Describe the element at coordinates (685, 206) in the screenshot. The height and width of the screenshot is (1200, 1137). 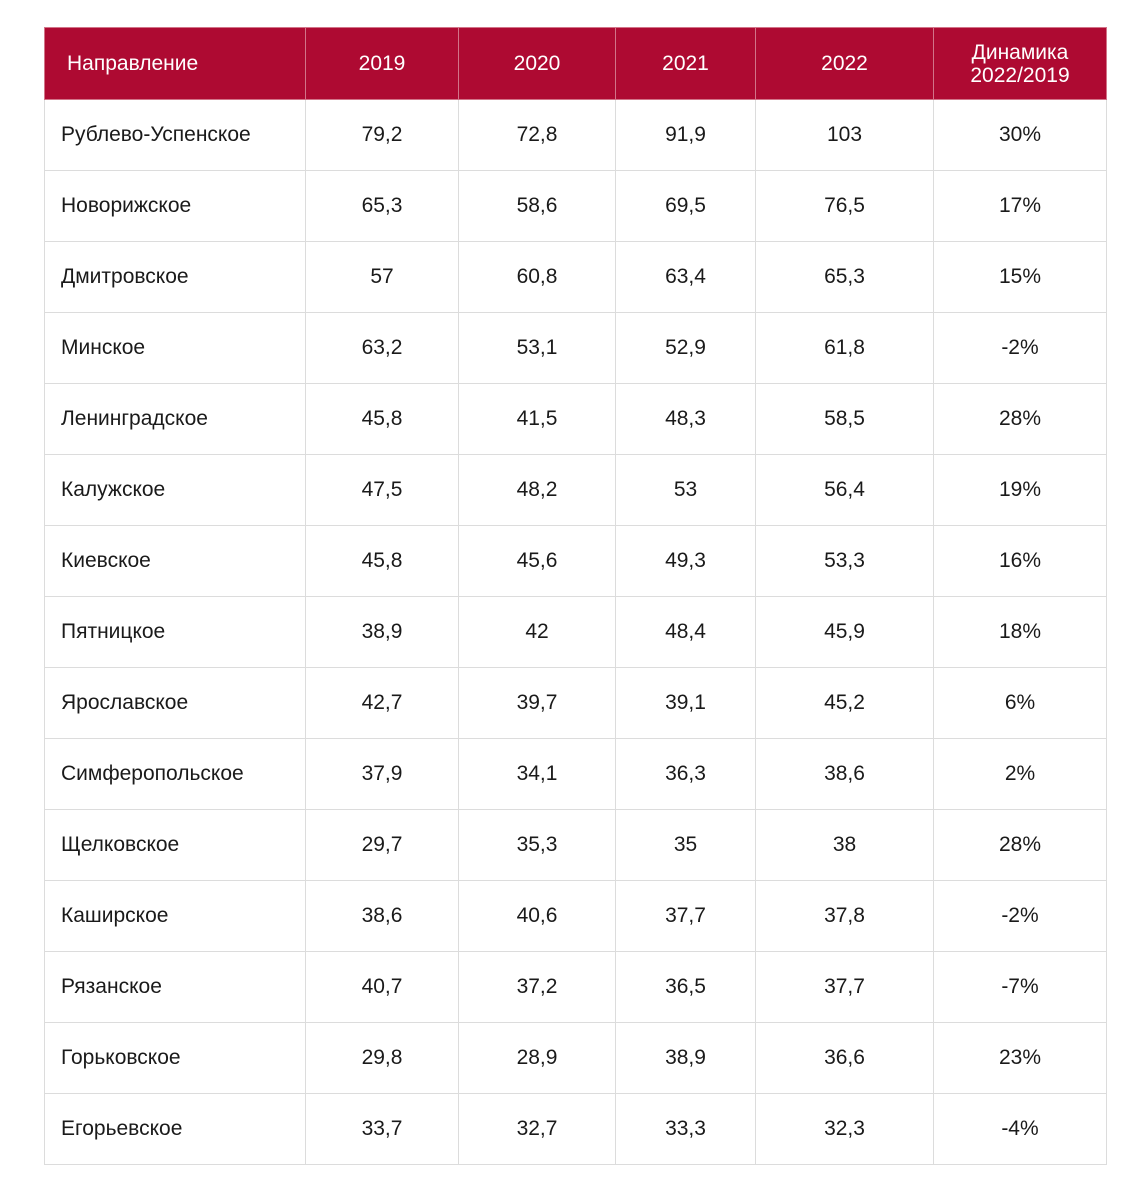
I see `value-2021-cell: 69,5` at that location.